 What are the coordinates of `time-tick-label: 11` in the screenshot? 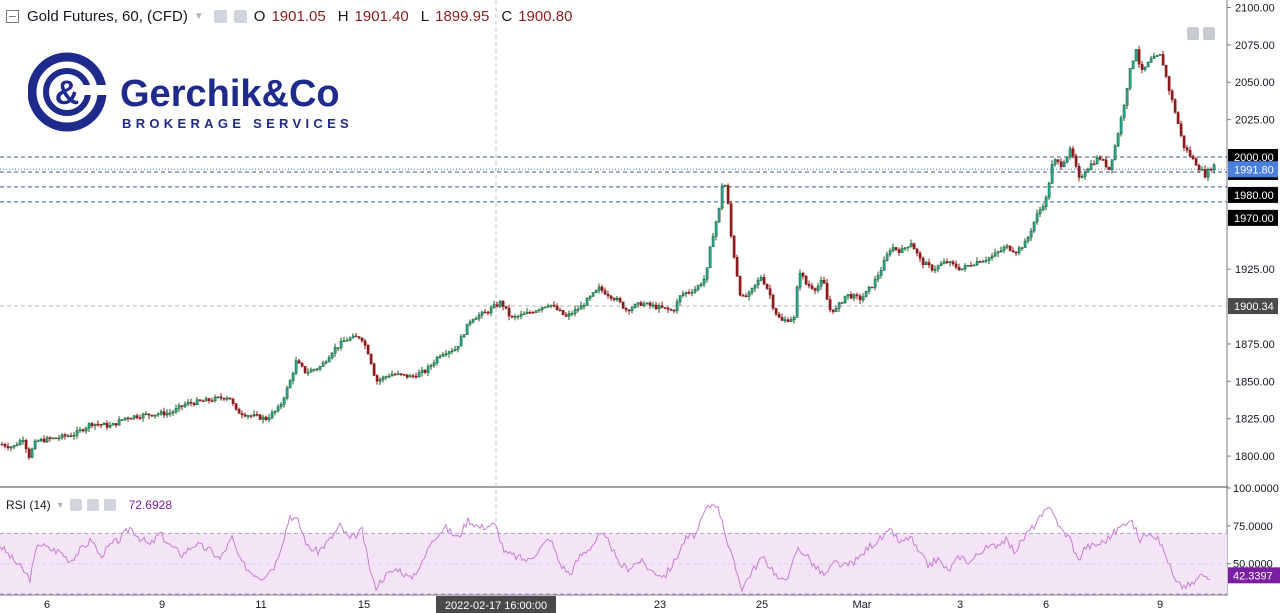 It's located at (260, 605).